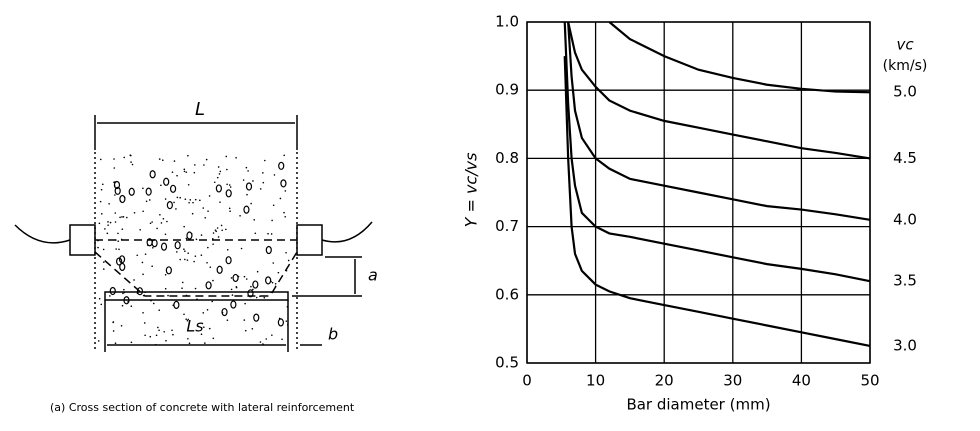 This screenshot has width=980, height=431. What do you see at coordinates (507, 158) in the screenshot?
I see `y-tick-label: 0.8` at bounding box center [507, 158].